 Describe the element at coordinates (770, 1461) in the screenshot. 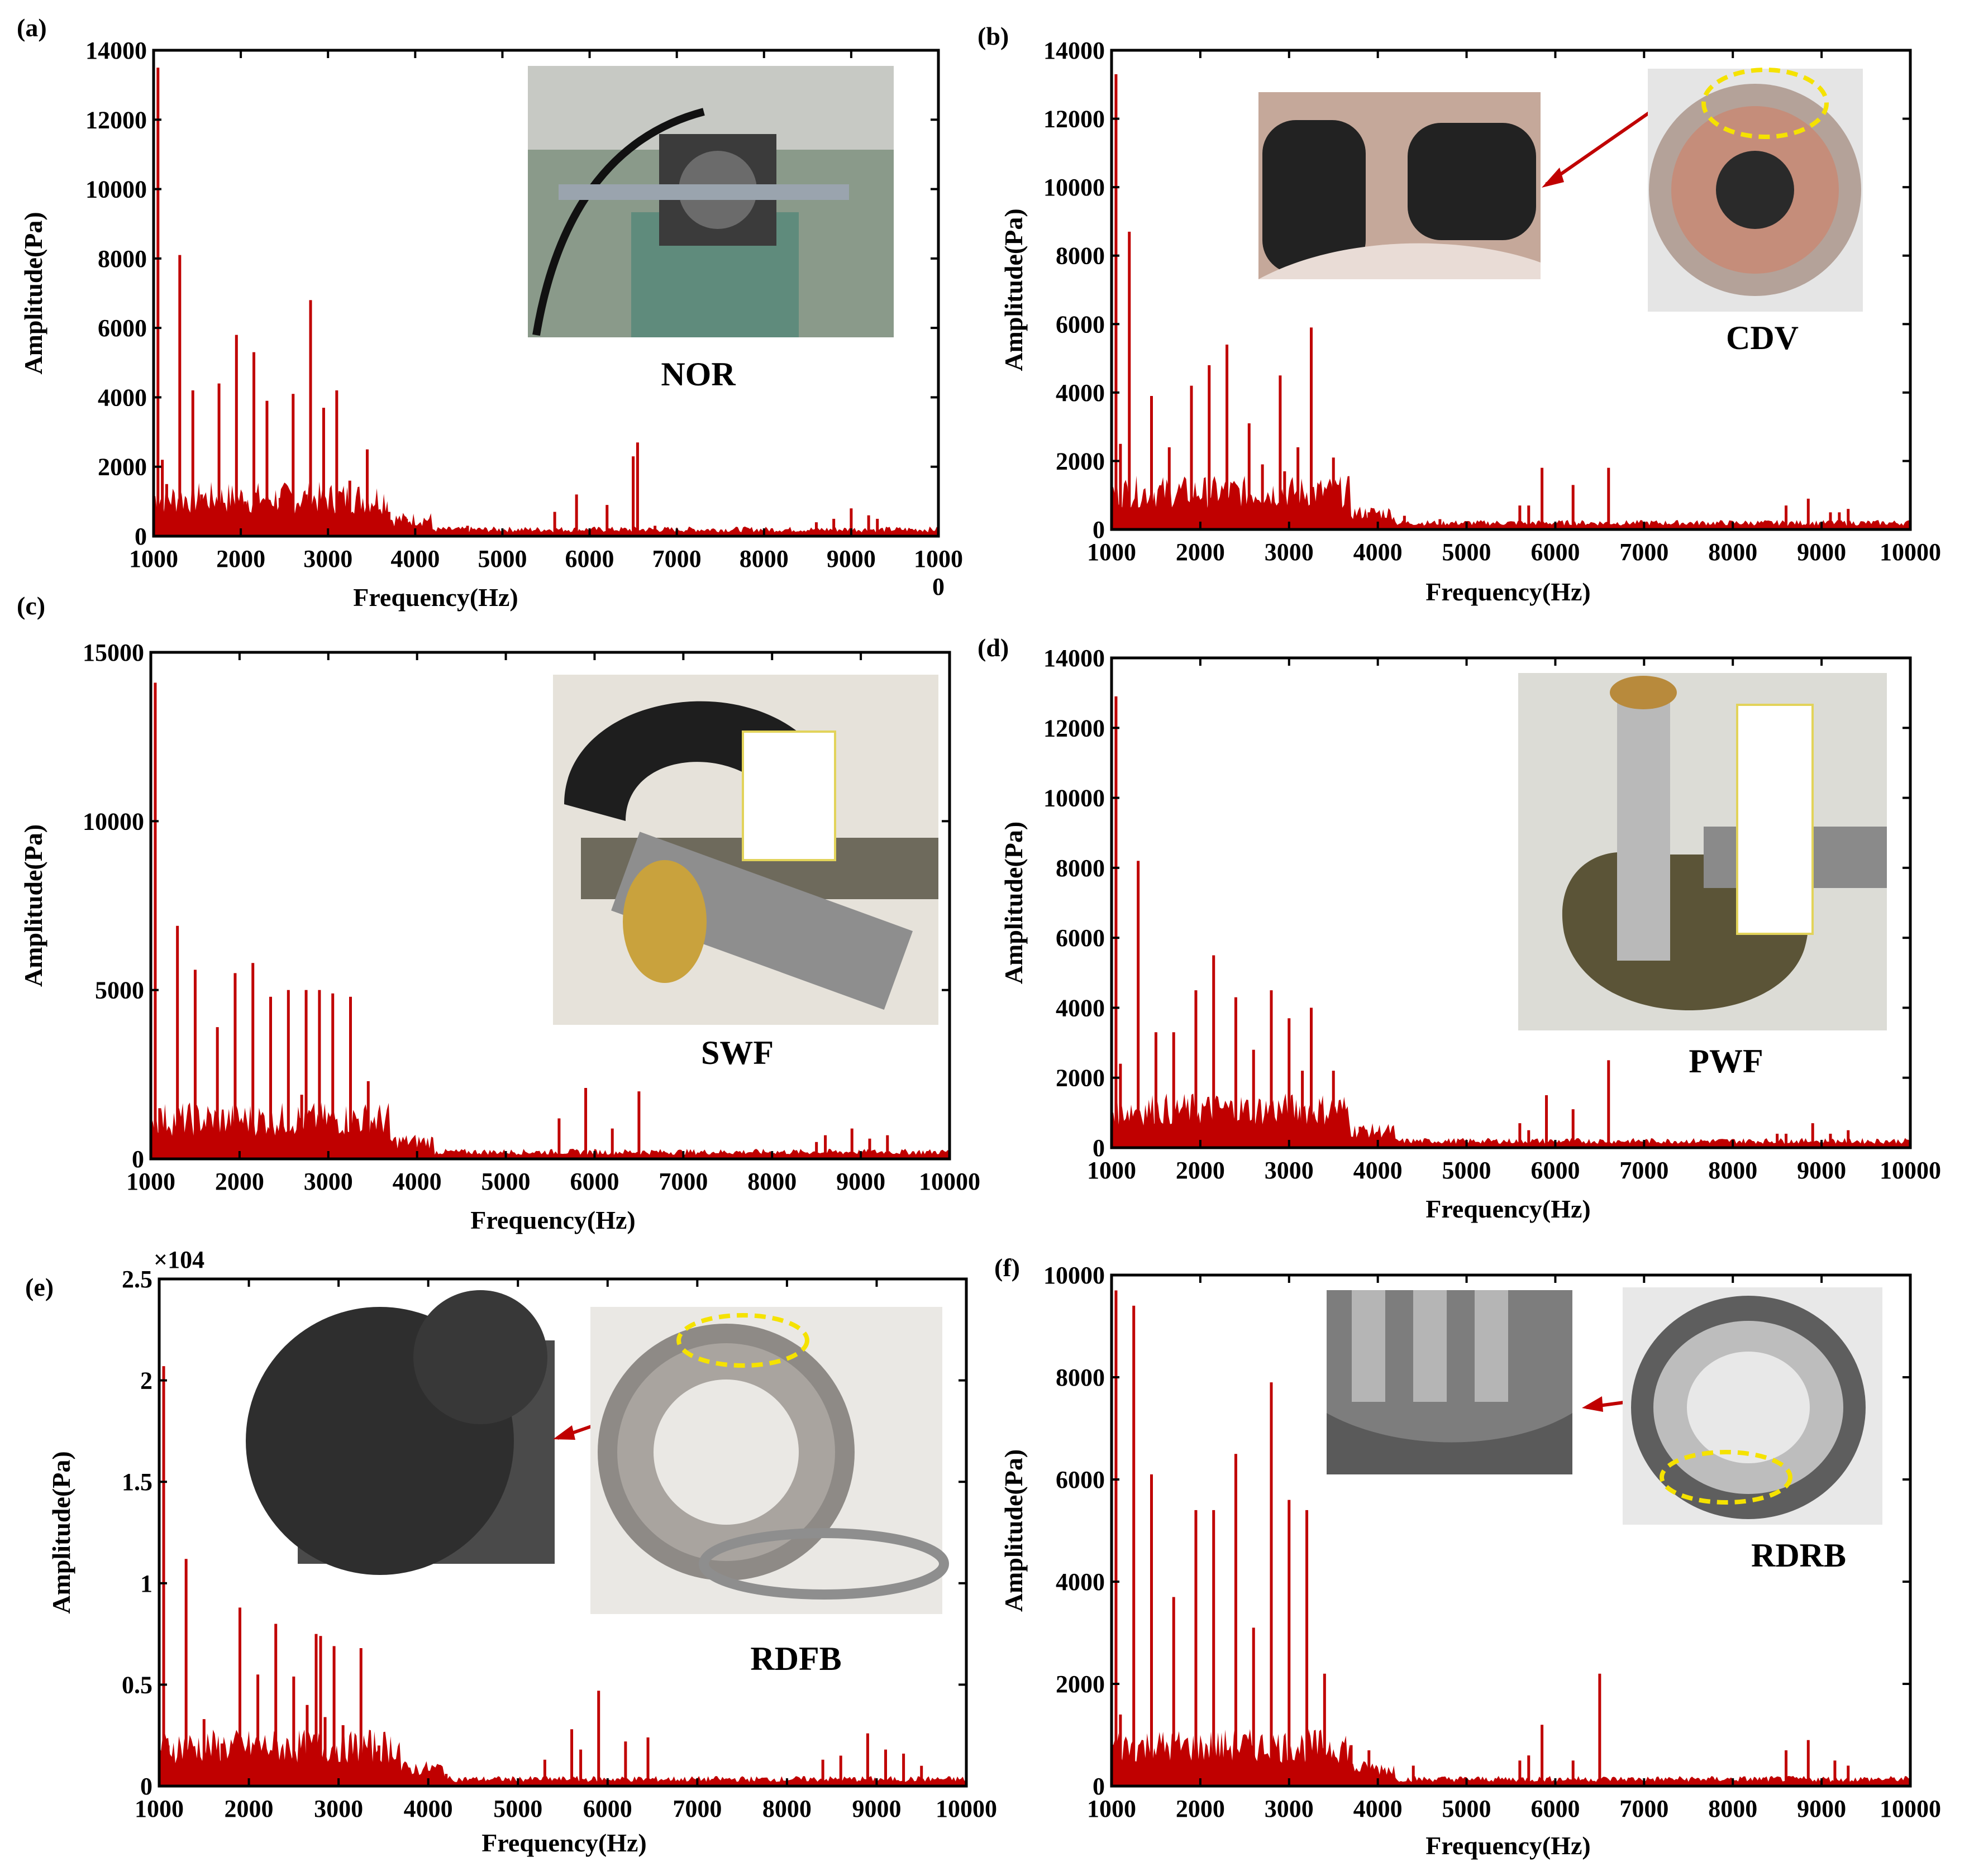

I see `rdfb-bearing-photo` at that location.